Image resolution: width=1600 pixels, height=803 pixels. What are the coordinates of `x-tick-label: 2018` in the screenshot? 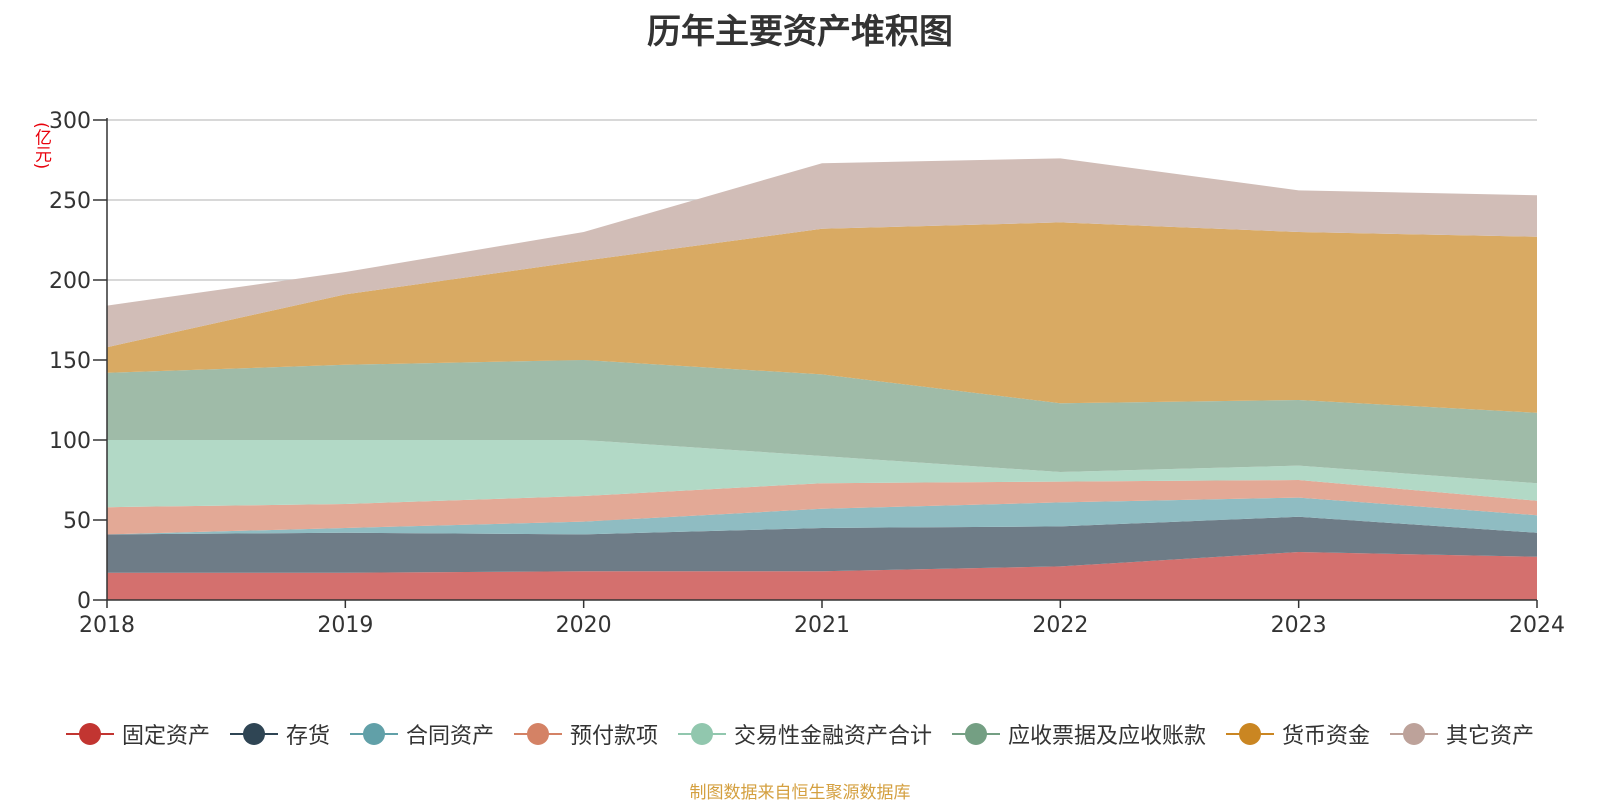 It's located at (107, 625).